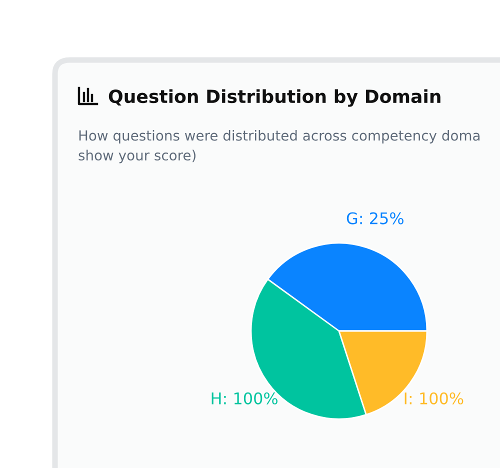 Image resolution: width=500 pixels, height=468 pixels. Describe the element at coordinates (274, 98) in the screenshot. I see `chart-title: Question Distribution by Domain` at that location.